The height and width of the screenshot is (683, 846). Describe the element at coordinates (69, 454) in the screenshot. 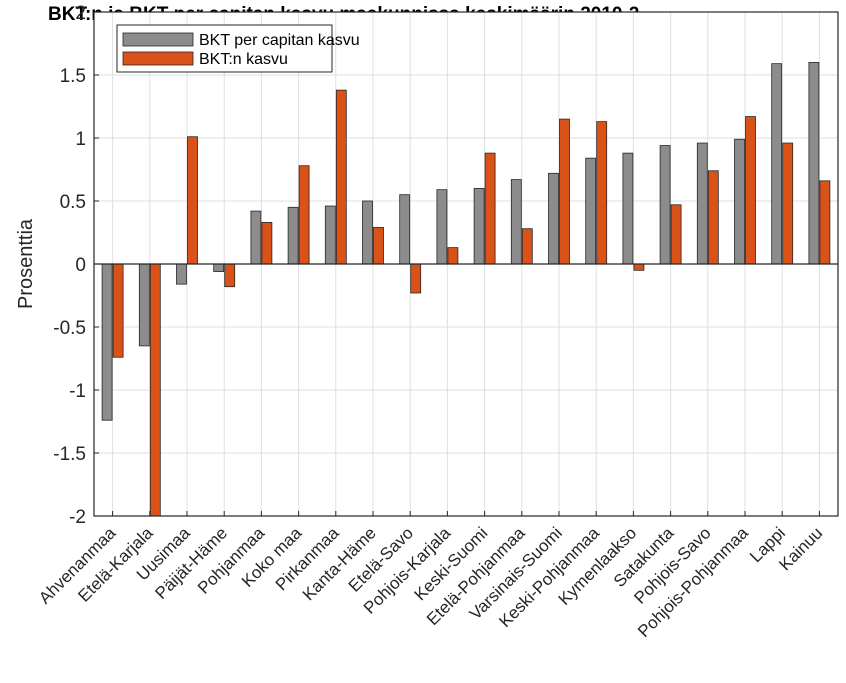

I see `y-tick-label: -1.5` at that location.